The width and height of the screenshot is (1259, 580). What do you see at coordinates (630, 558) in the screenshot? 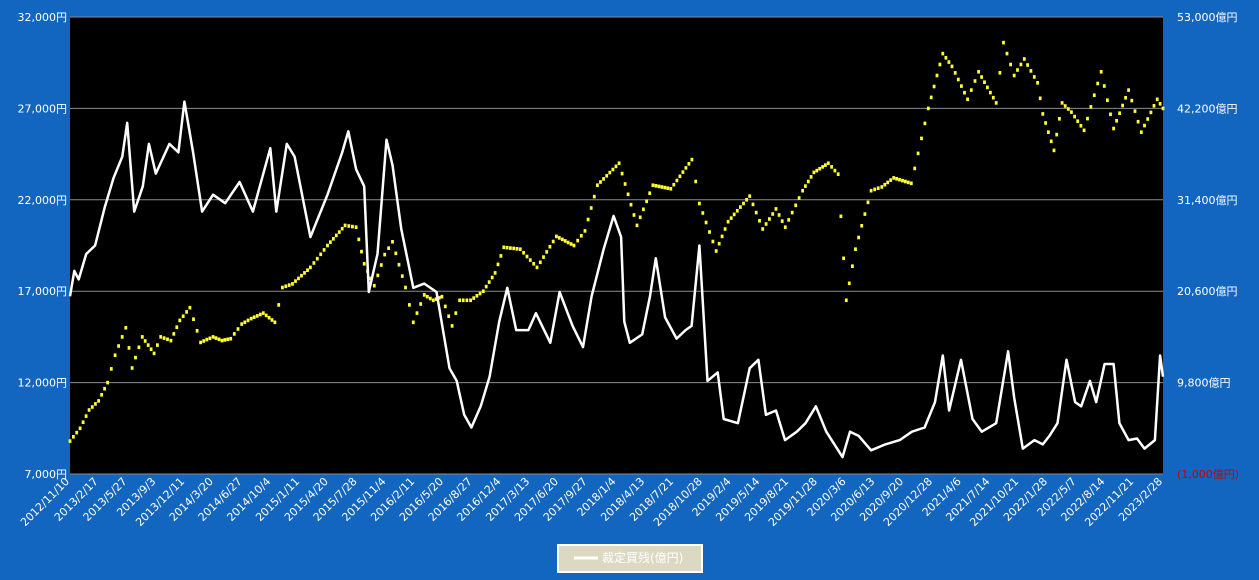
I see `legend: 裁定買残(億円)` at bounding box center [630, 558].